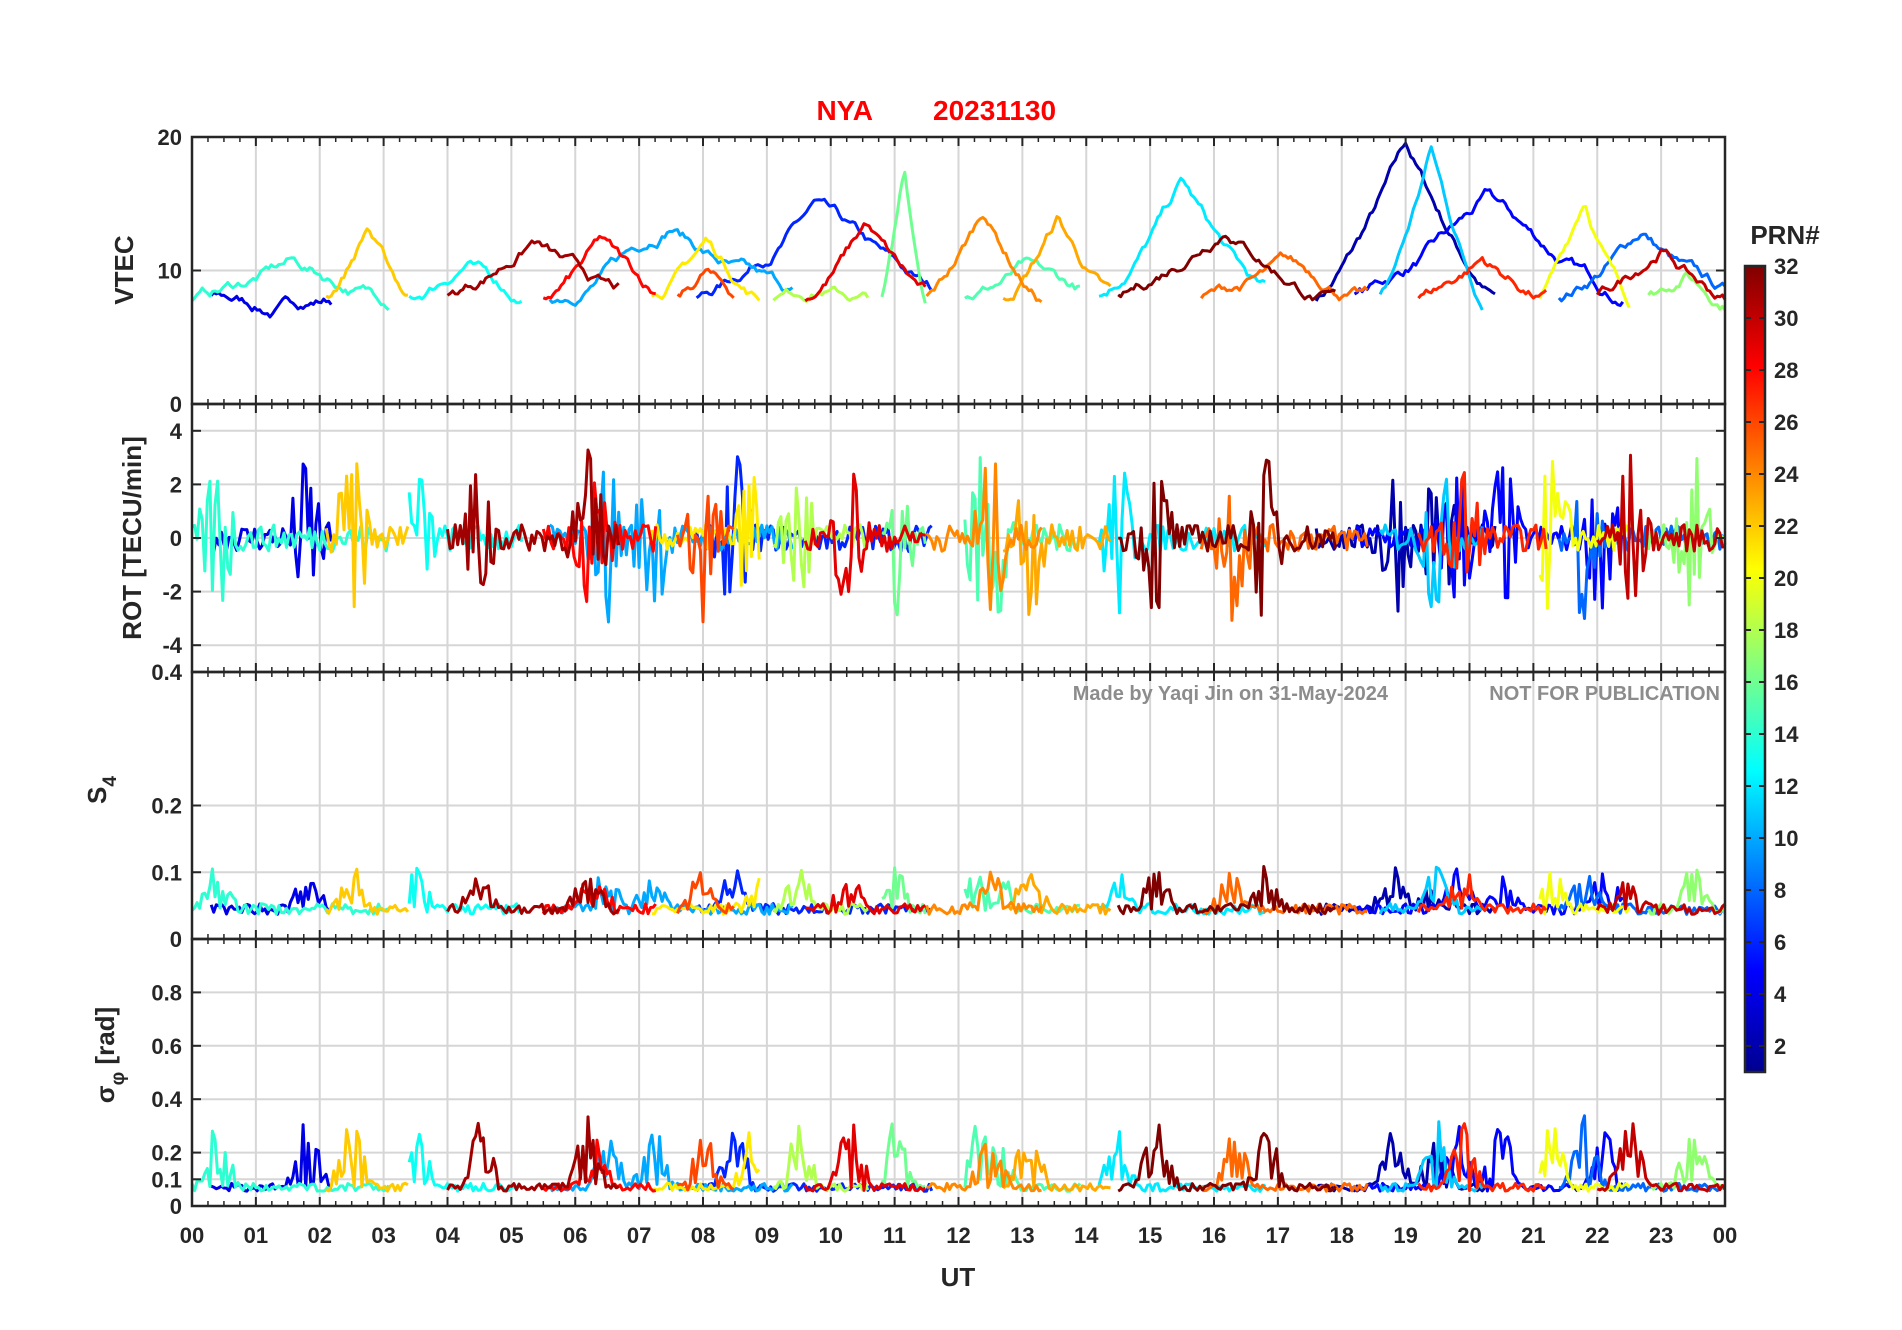 The height and width of the screenshot is (1330, 1902). What do you see at coordinates (1780, 1046) in the screenshot?
I see `colorbar-tick-label: 2` at bounding box center [1780, 1046].